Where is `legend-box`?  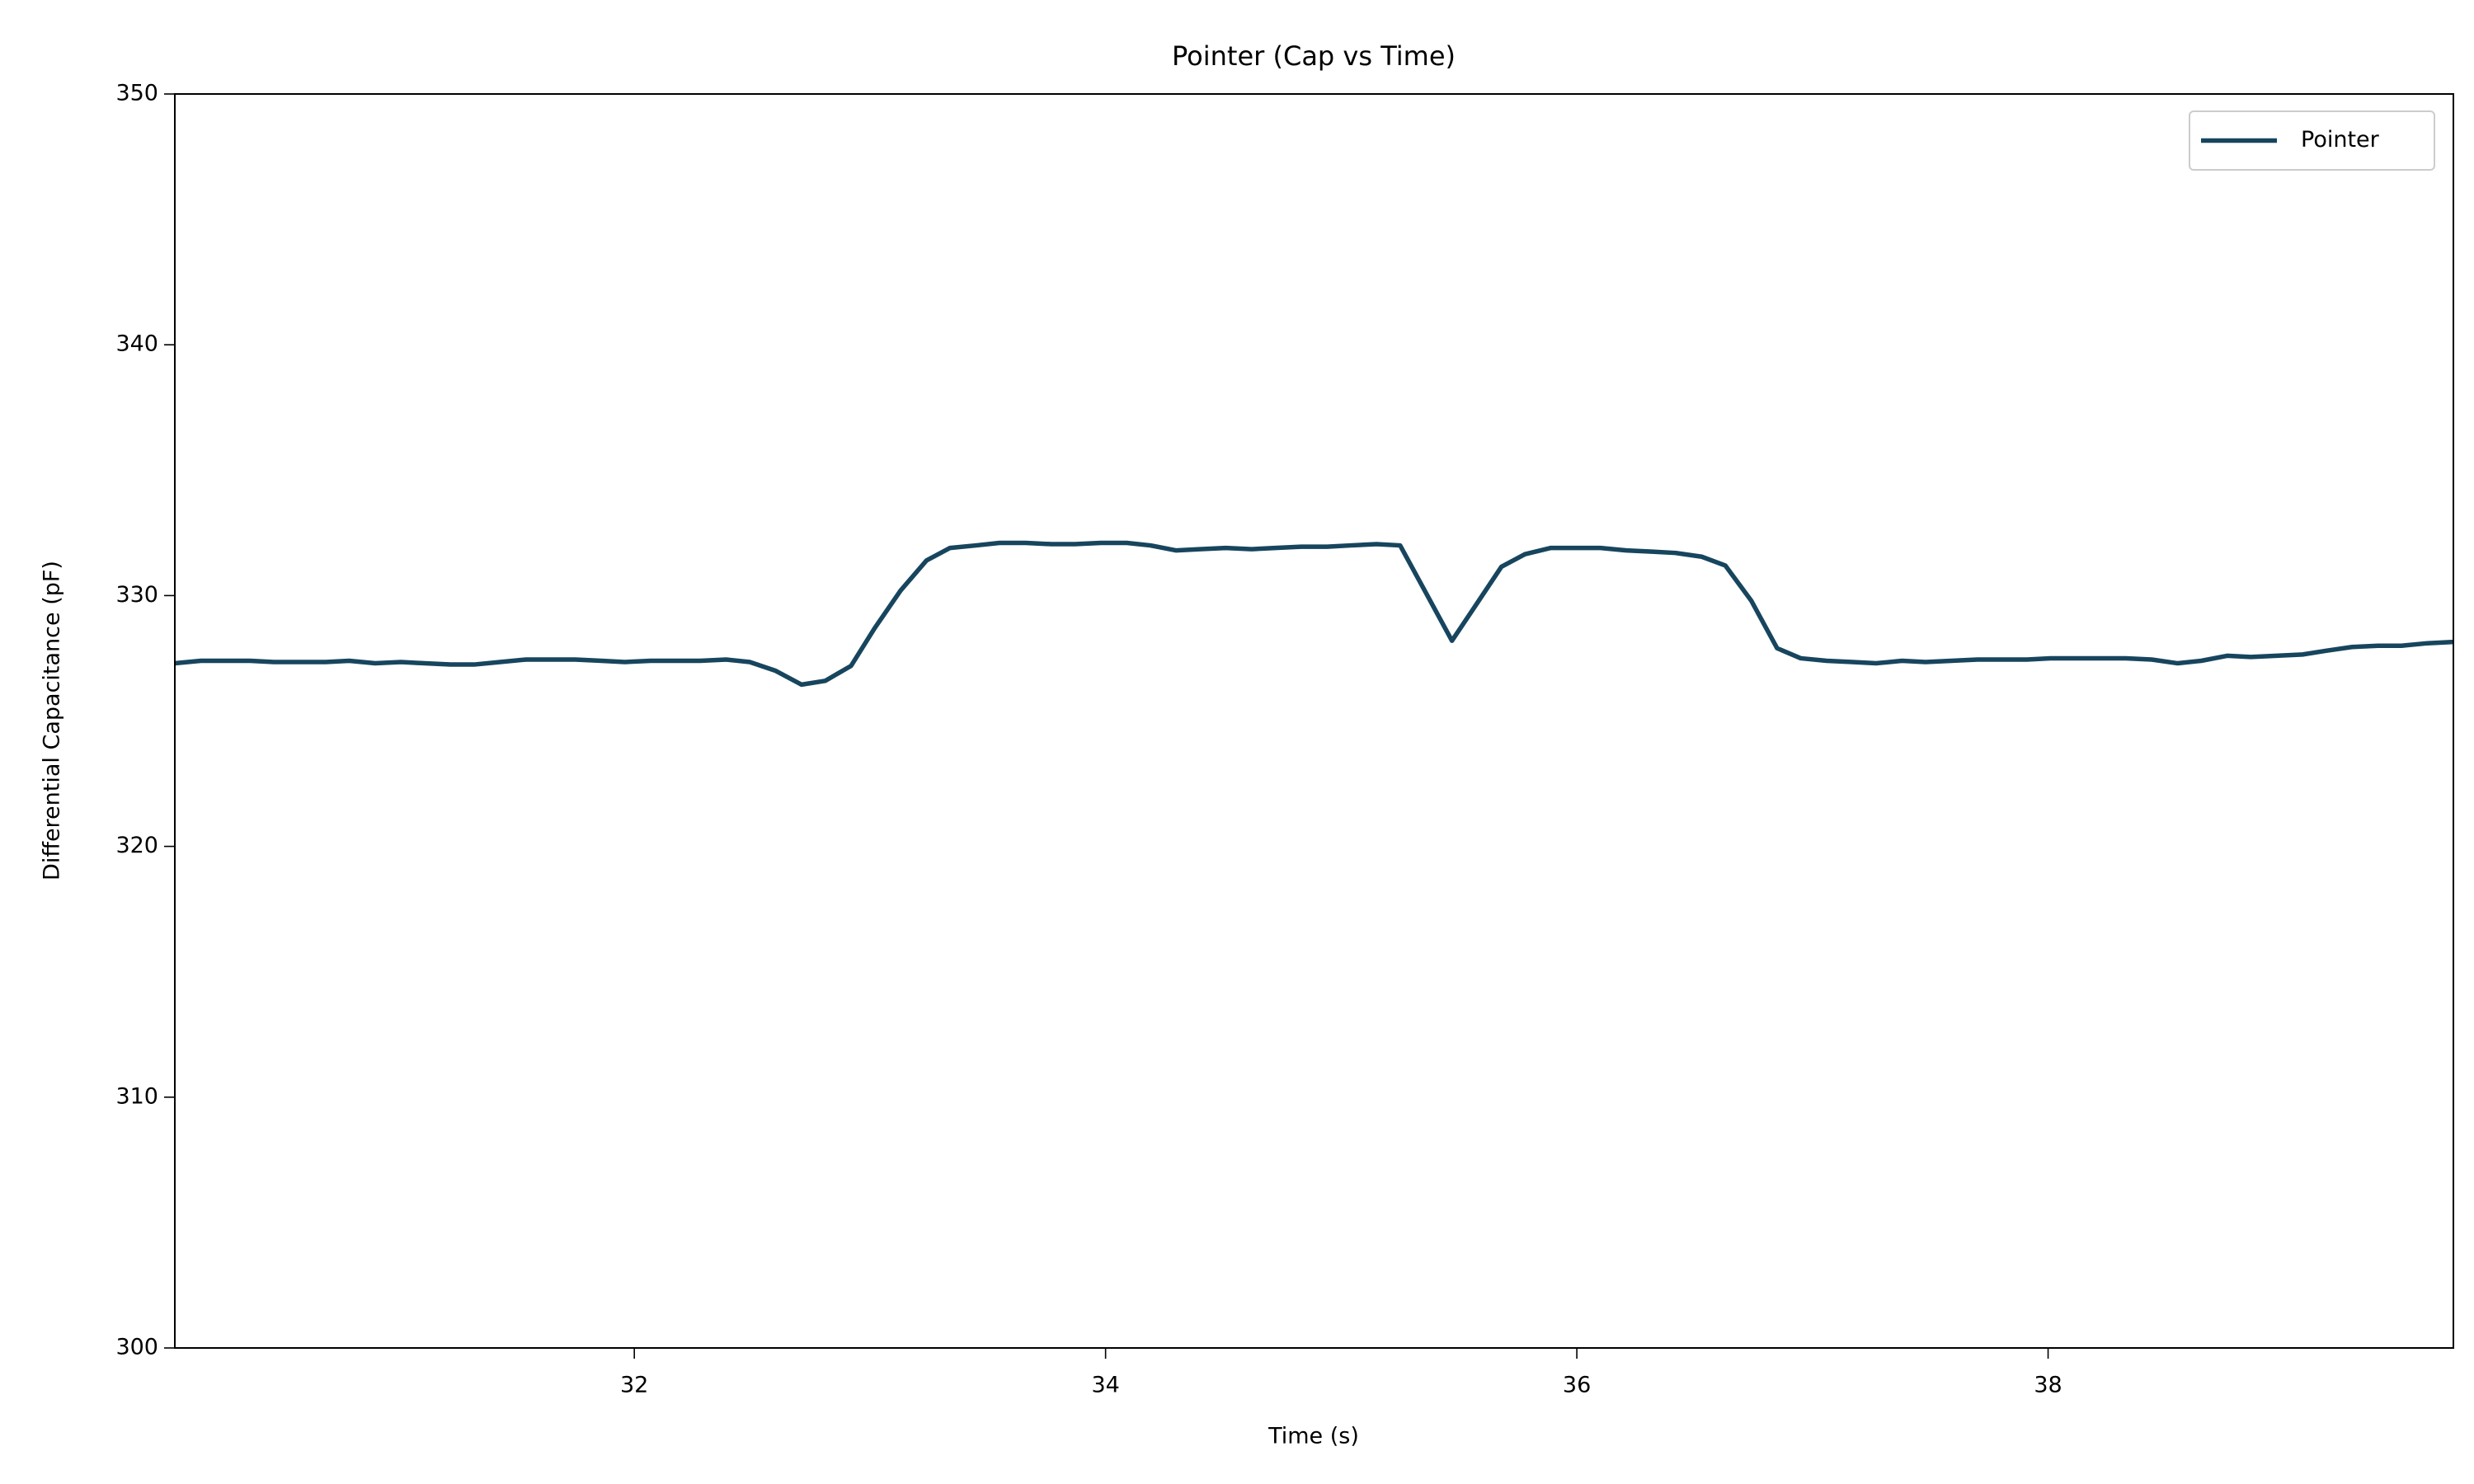
legend-box is located at coordinates (2312, 140).